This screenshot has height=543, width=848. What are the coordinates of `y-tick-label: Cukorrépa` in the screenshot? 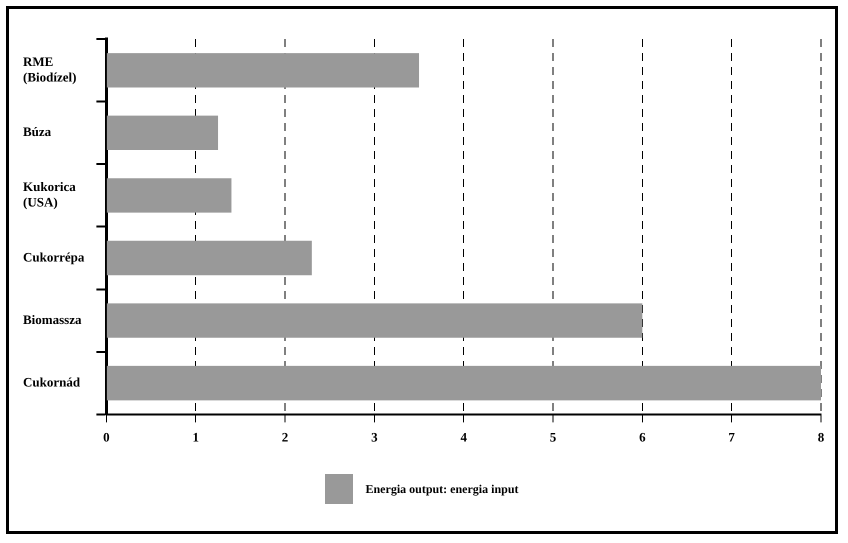 It's located at (54, 256).